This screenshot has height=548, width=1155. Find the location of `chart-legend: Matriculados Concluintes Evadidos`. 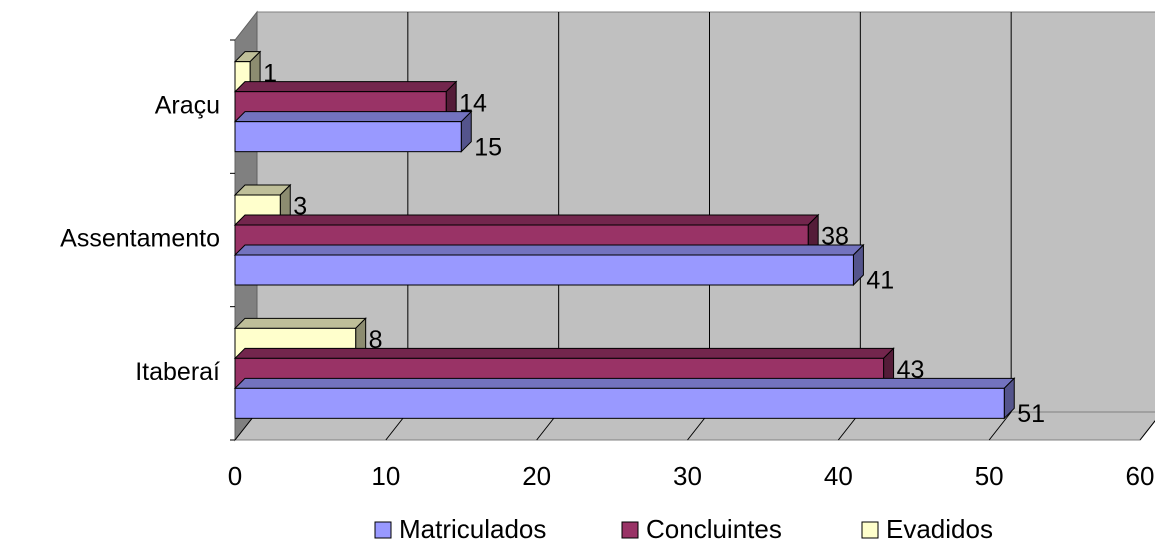

chart-legend: Matriculados Concluintes Evadidos is located at coordinates (683, 529).